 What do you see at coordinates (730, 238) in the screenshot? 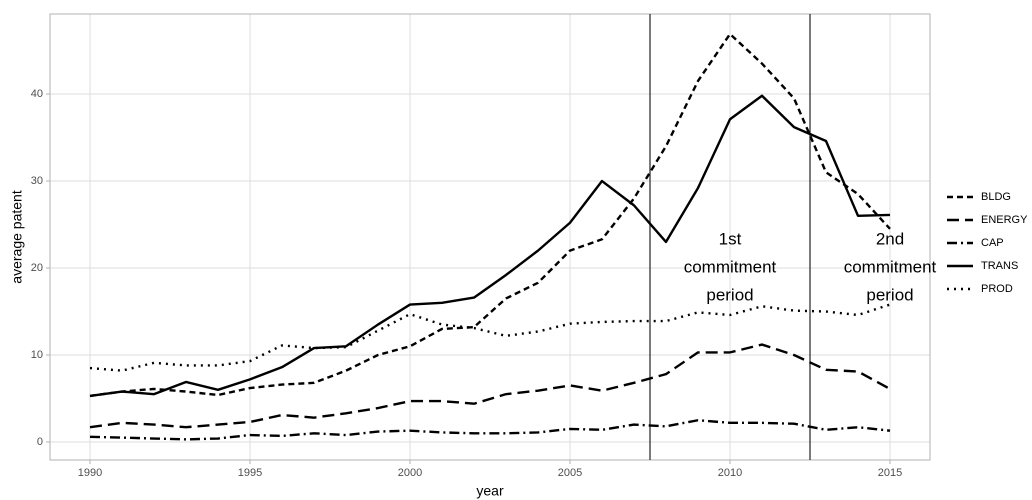
I see `annotation: 1st` at bounding box center [730, 238].